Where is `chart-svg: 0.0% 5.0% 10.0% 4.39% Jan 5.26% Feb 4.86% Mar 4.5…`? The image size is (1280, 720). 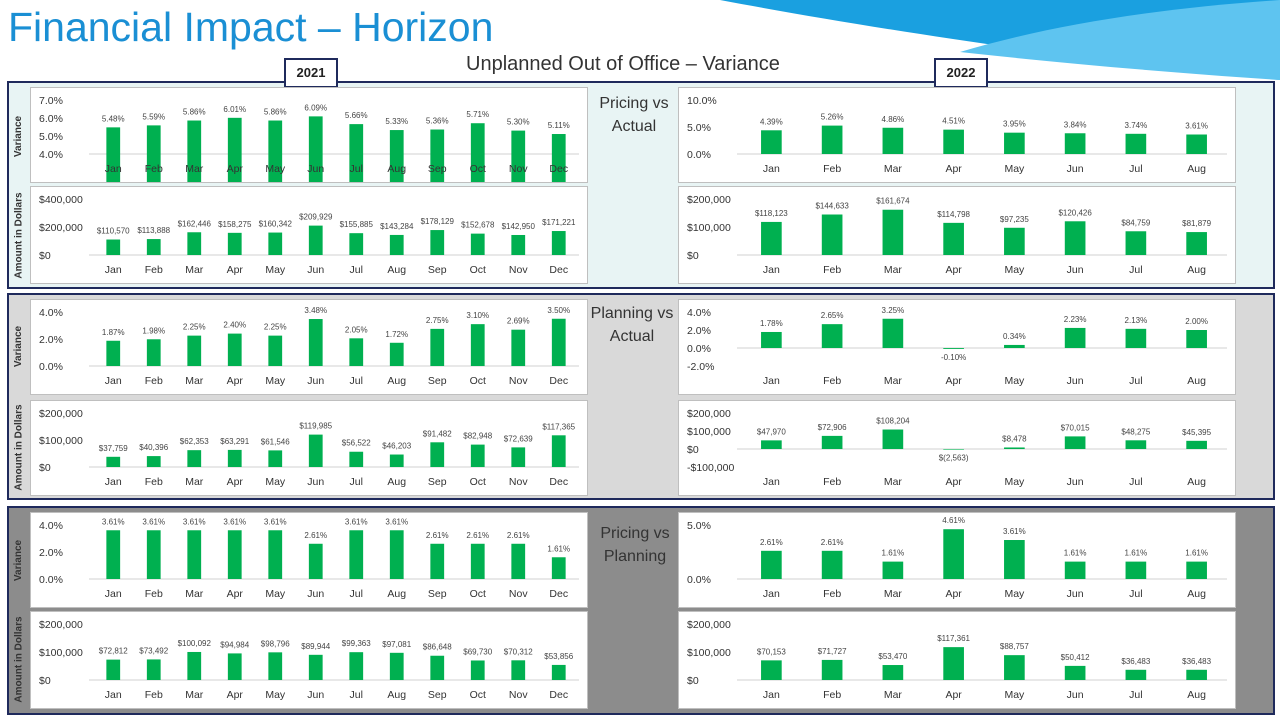 chart-svg: 0.0% 5.0% 10.0% 4.39% Jan 5.26% Feb 4.86% Mar 4.5… is located at coordinates (957, 135).